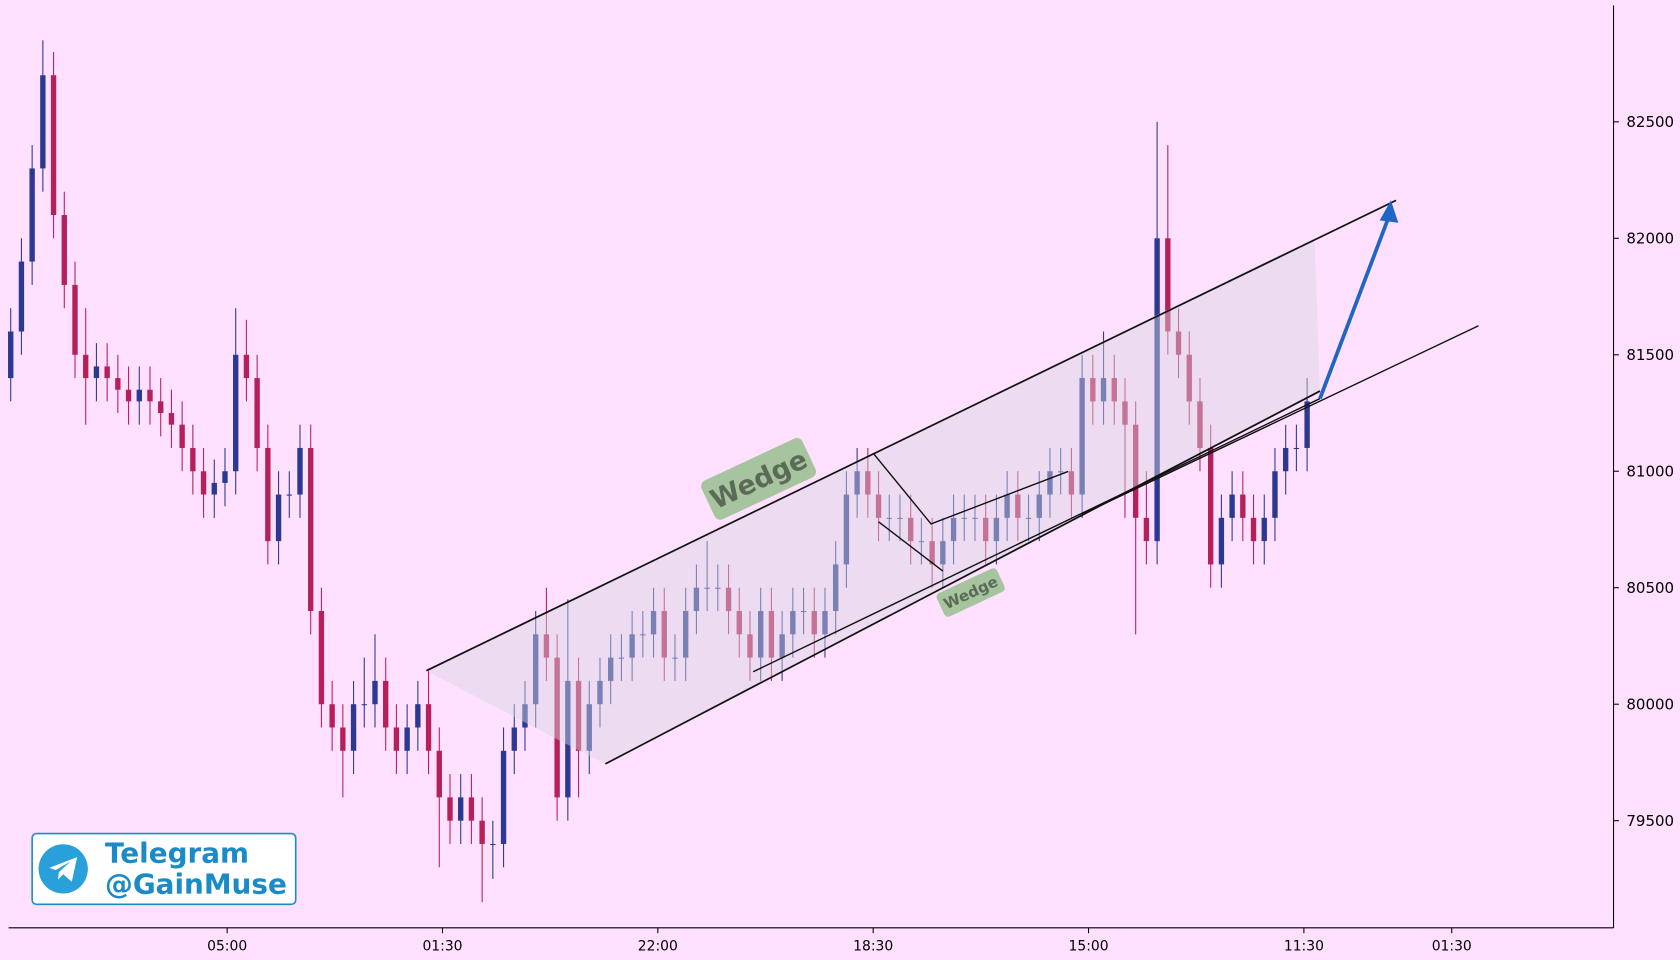 The width and height of the screenshot is (1680, 960). Describe the element at coordinates (873, 946) in the screenshot. I see `x-tick-label: 18:30` at that location.